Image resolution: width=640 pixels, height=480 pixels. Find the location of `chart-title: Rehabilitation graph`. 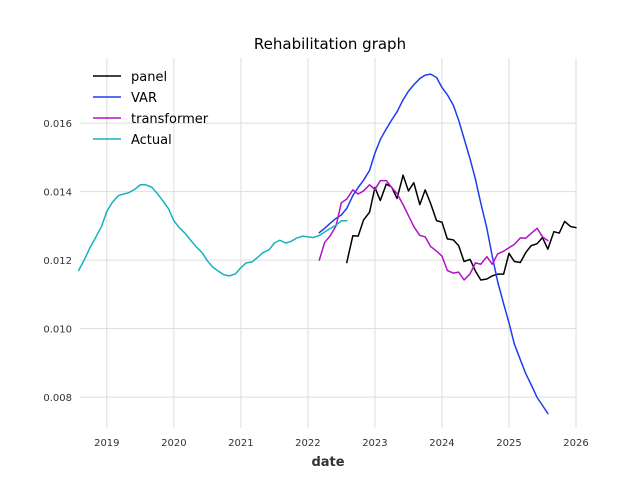

chart-title: Rehabilitation graph is located at coordinates (330, 44).